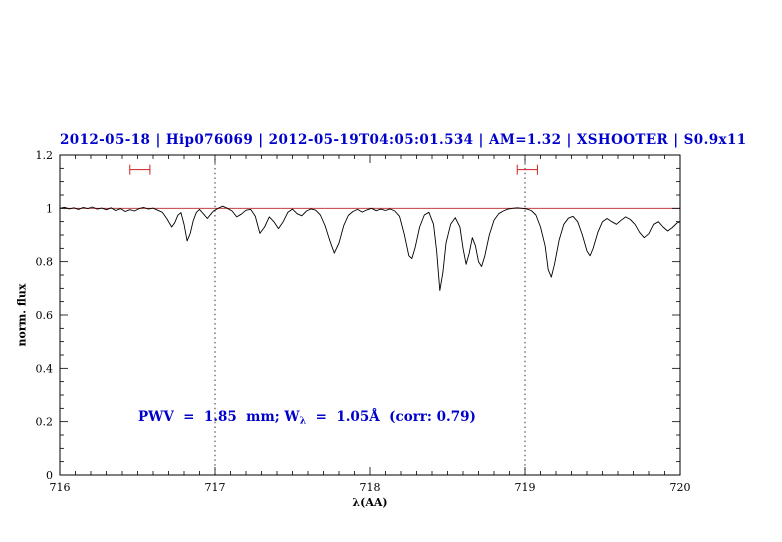  Describe the element at coordinates (49, 208) in the screenshot. I see `tick-label: 1` at that location.